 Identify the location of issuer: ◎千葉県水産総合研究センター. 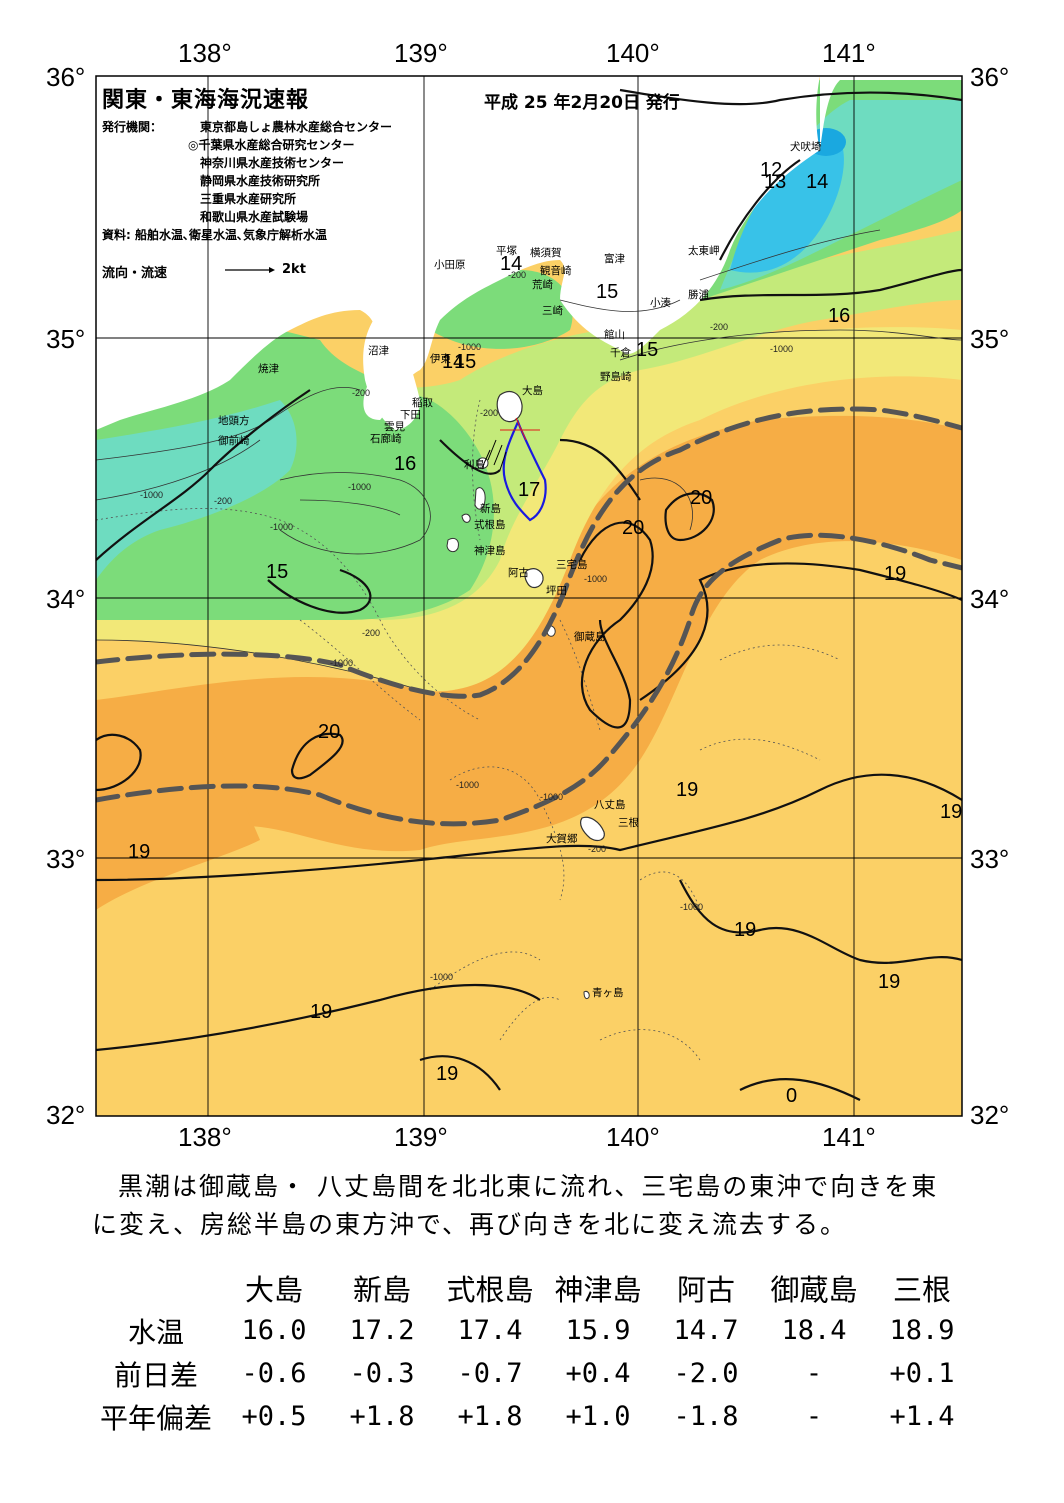
(271, 145).